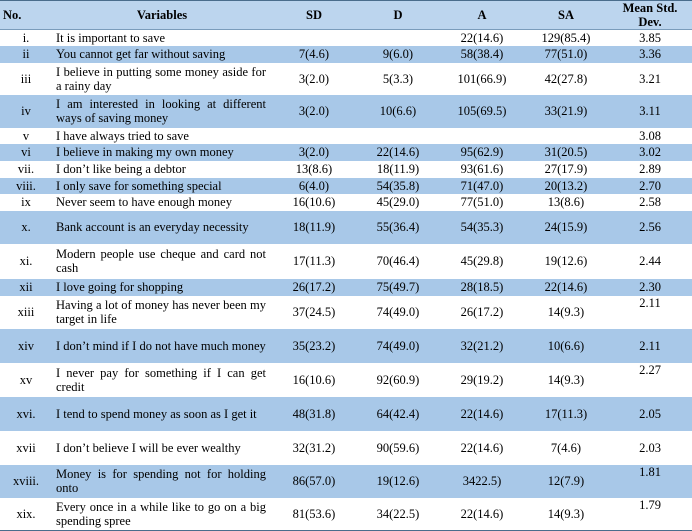 The height and width of the screenshot is (531, 692). I want to click on cell-no: vii., so click(26, 169).